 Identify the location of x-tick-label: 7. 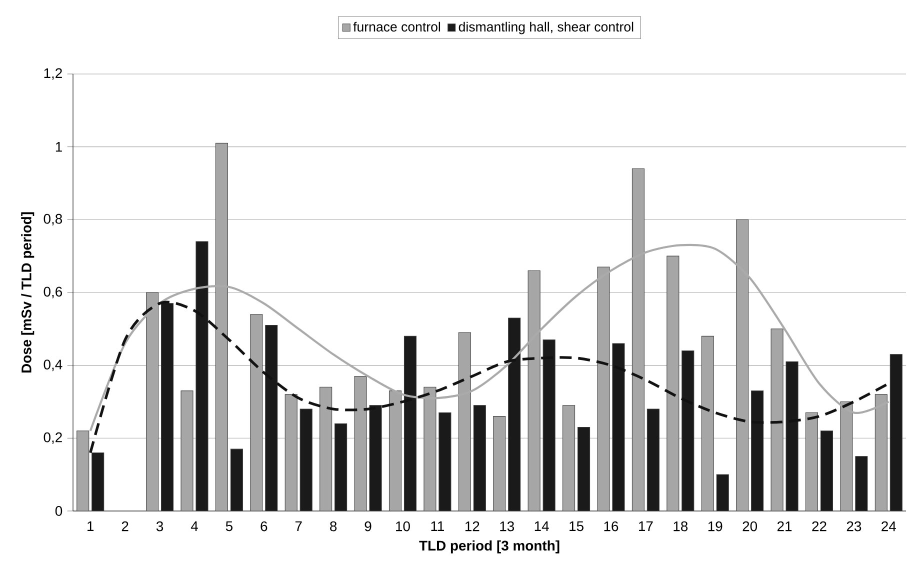
(298, 526).